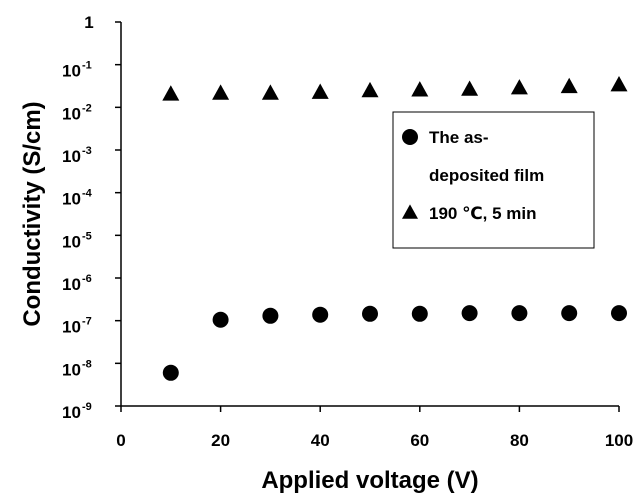 The height and width of the screenshot is (499, 640). I want to click on x-axis-ticks: 0 20 40 60 80 100, so click(374, 428).